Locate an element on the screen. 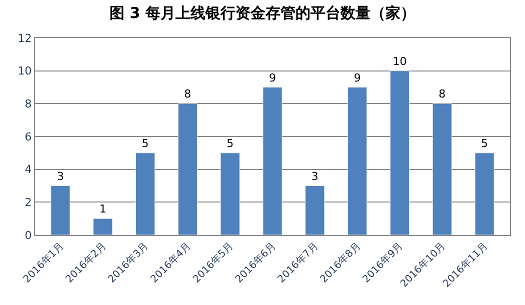  y-tick-label: 10 is located at coordinates (25, 71).